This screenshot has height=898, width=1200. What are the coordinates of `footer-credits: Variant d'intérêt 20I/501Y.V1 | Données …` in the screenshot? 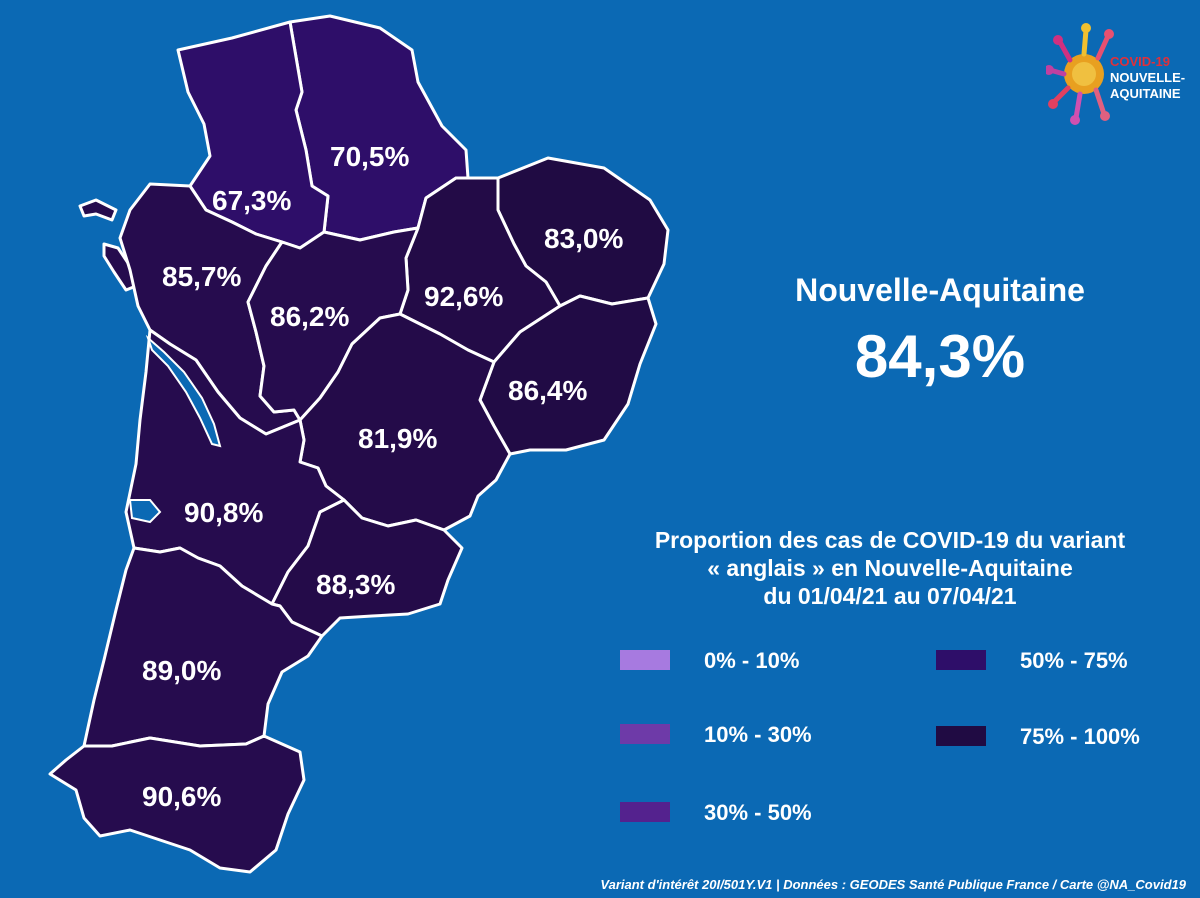 It's located at (893, 884).